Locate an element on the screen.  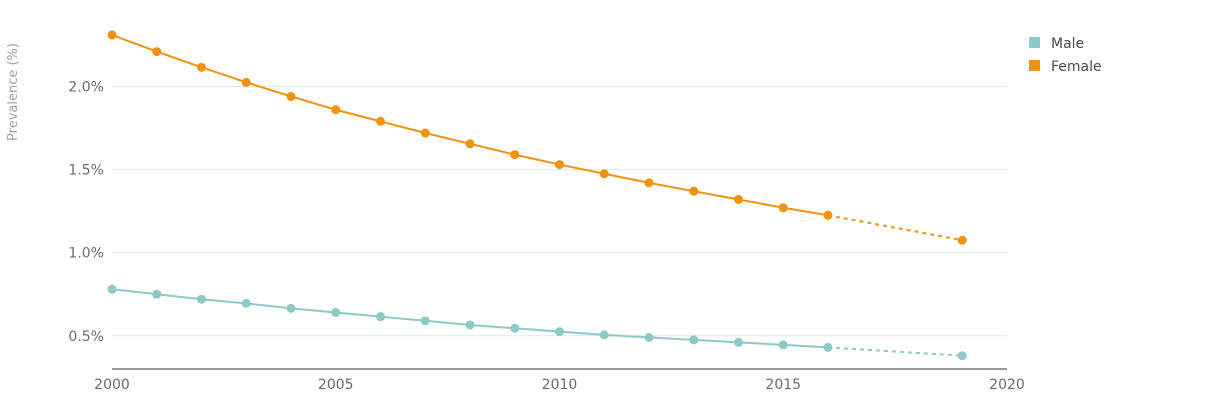
legend-label-male: Male is located at coordinates (1067, 44).